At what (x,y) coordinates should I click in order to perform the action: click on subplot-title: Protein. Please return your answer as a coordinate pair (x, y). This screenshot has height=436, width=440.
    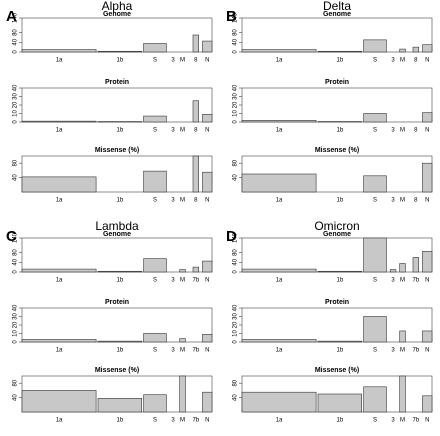
    Looking at the image, I should click on (337, 82).